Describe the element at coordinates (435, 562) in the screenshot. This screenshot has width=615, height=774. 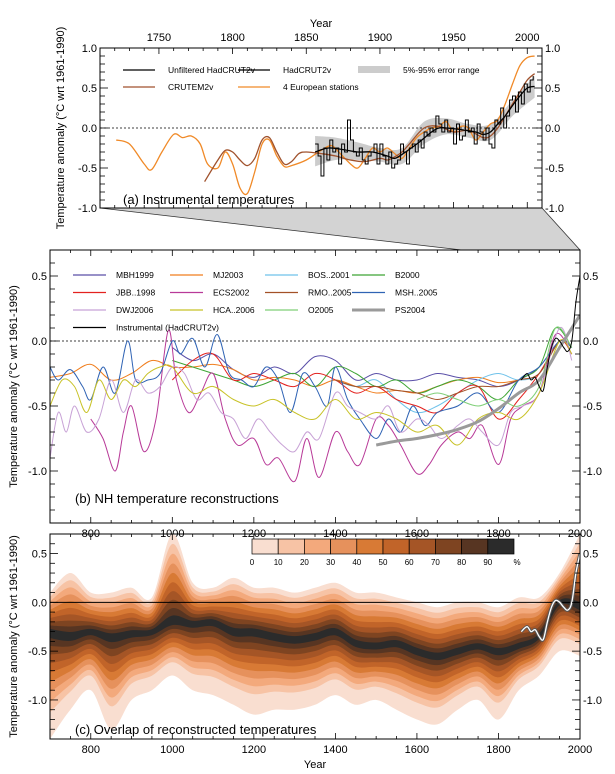
I see `colorbar-tick-label: 70` at that location.